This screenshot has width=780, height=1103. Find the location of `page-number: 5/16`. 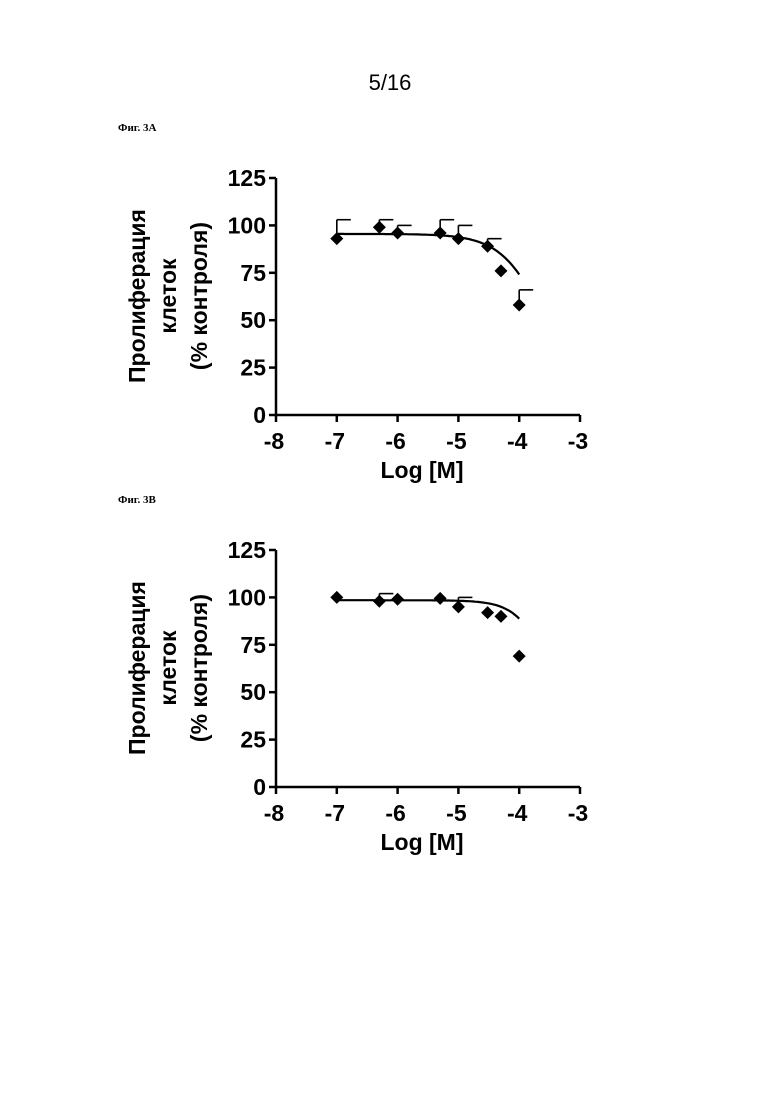

page-number: 5/16 is located at coordinates (390, 83).